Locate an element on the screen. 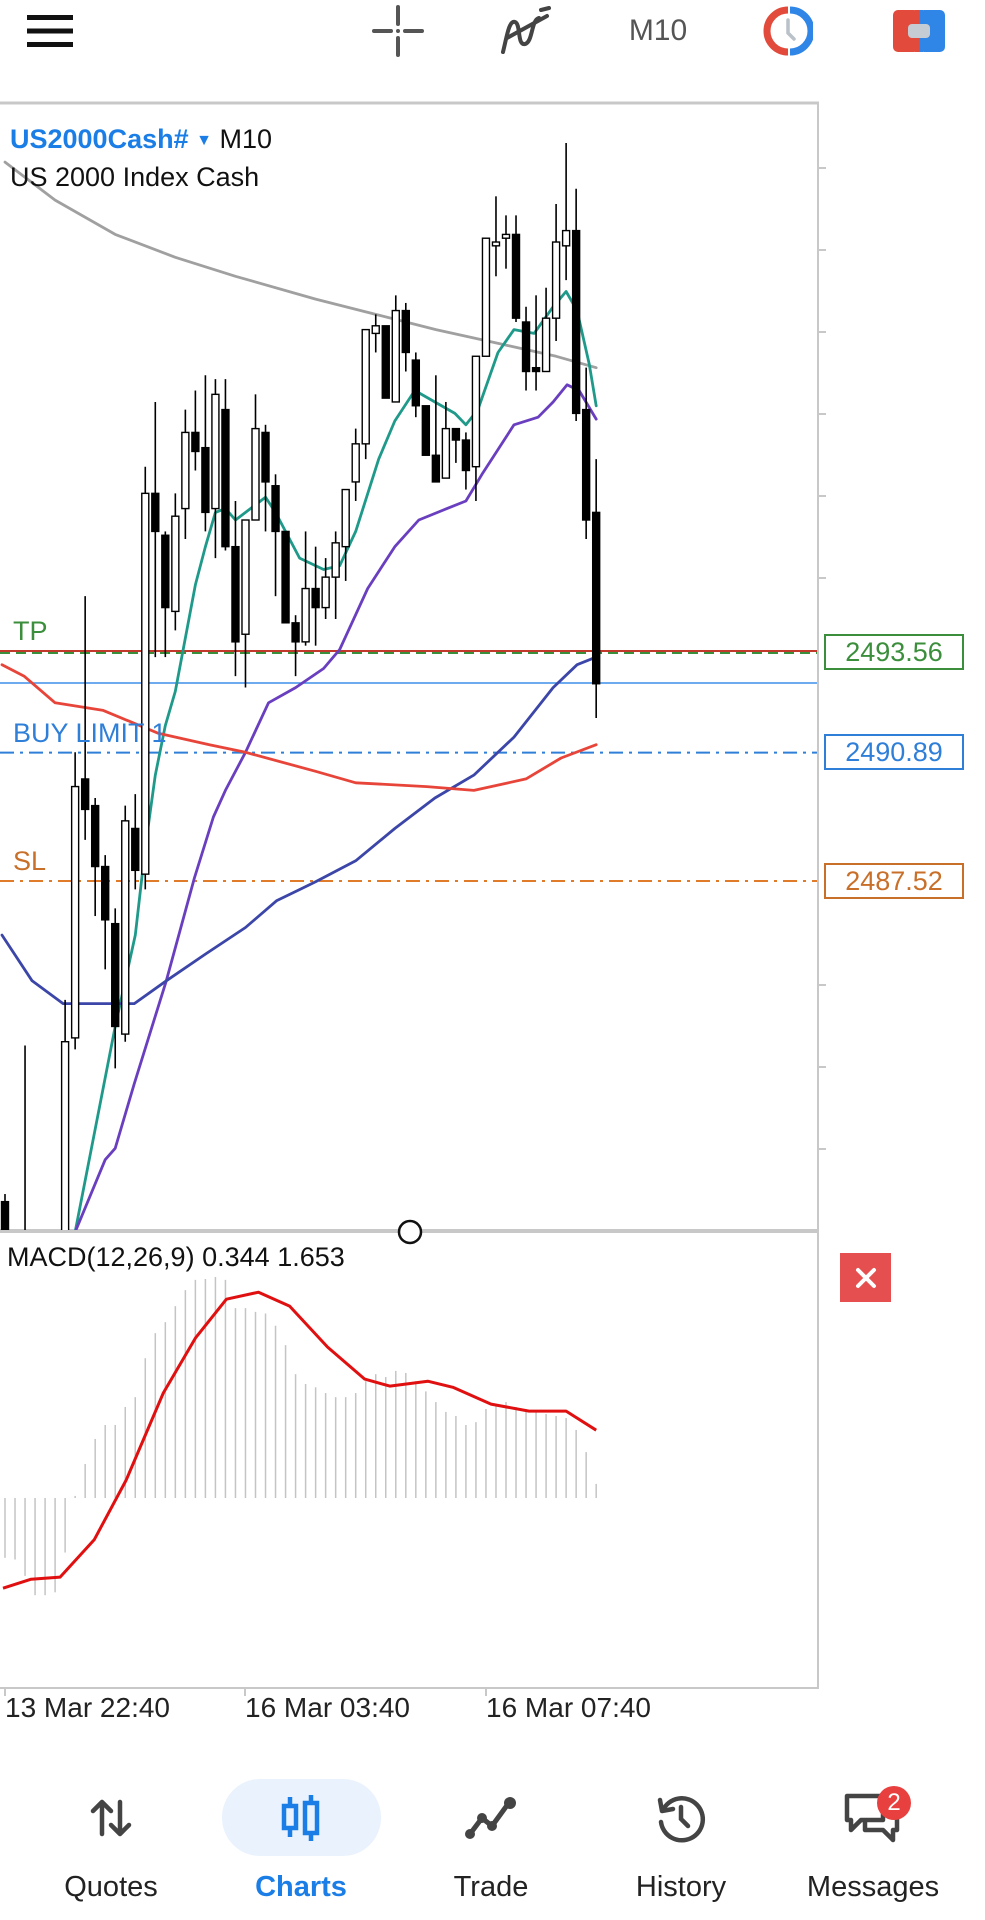  one-click-trade-button is located at coordinates (919, 31).